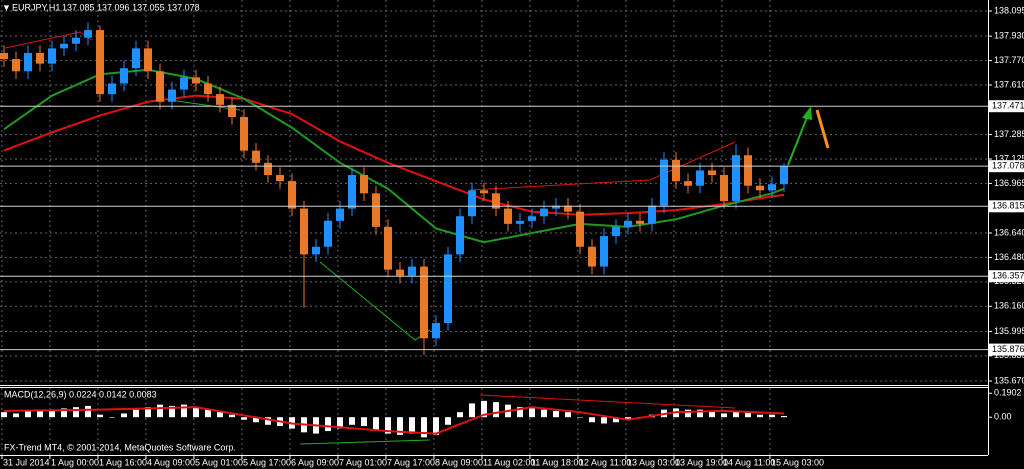  Describe the element at coordinates (123, 462) in the screenshot. I see `x-tick-label: 1 Aug 16:00` at that location.